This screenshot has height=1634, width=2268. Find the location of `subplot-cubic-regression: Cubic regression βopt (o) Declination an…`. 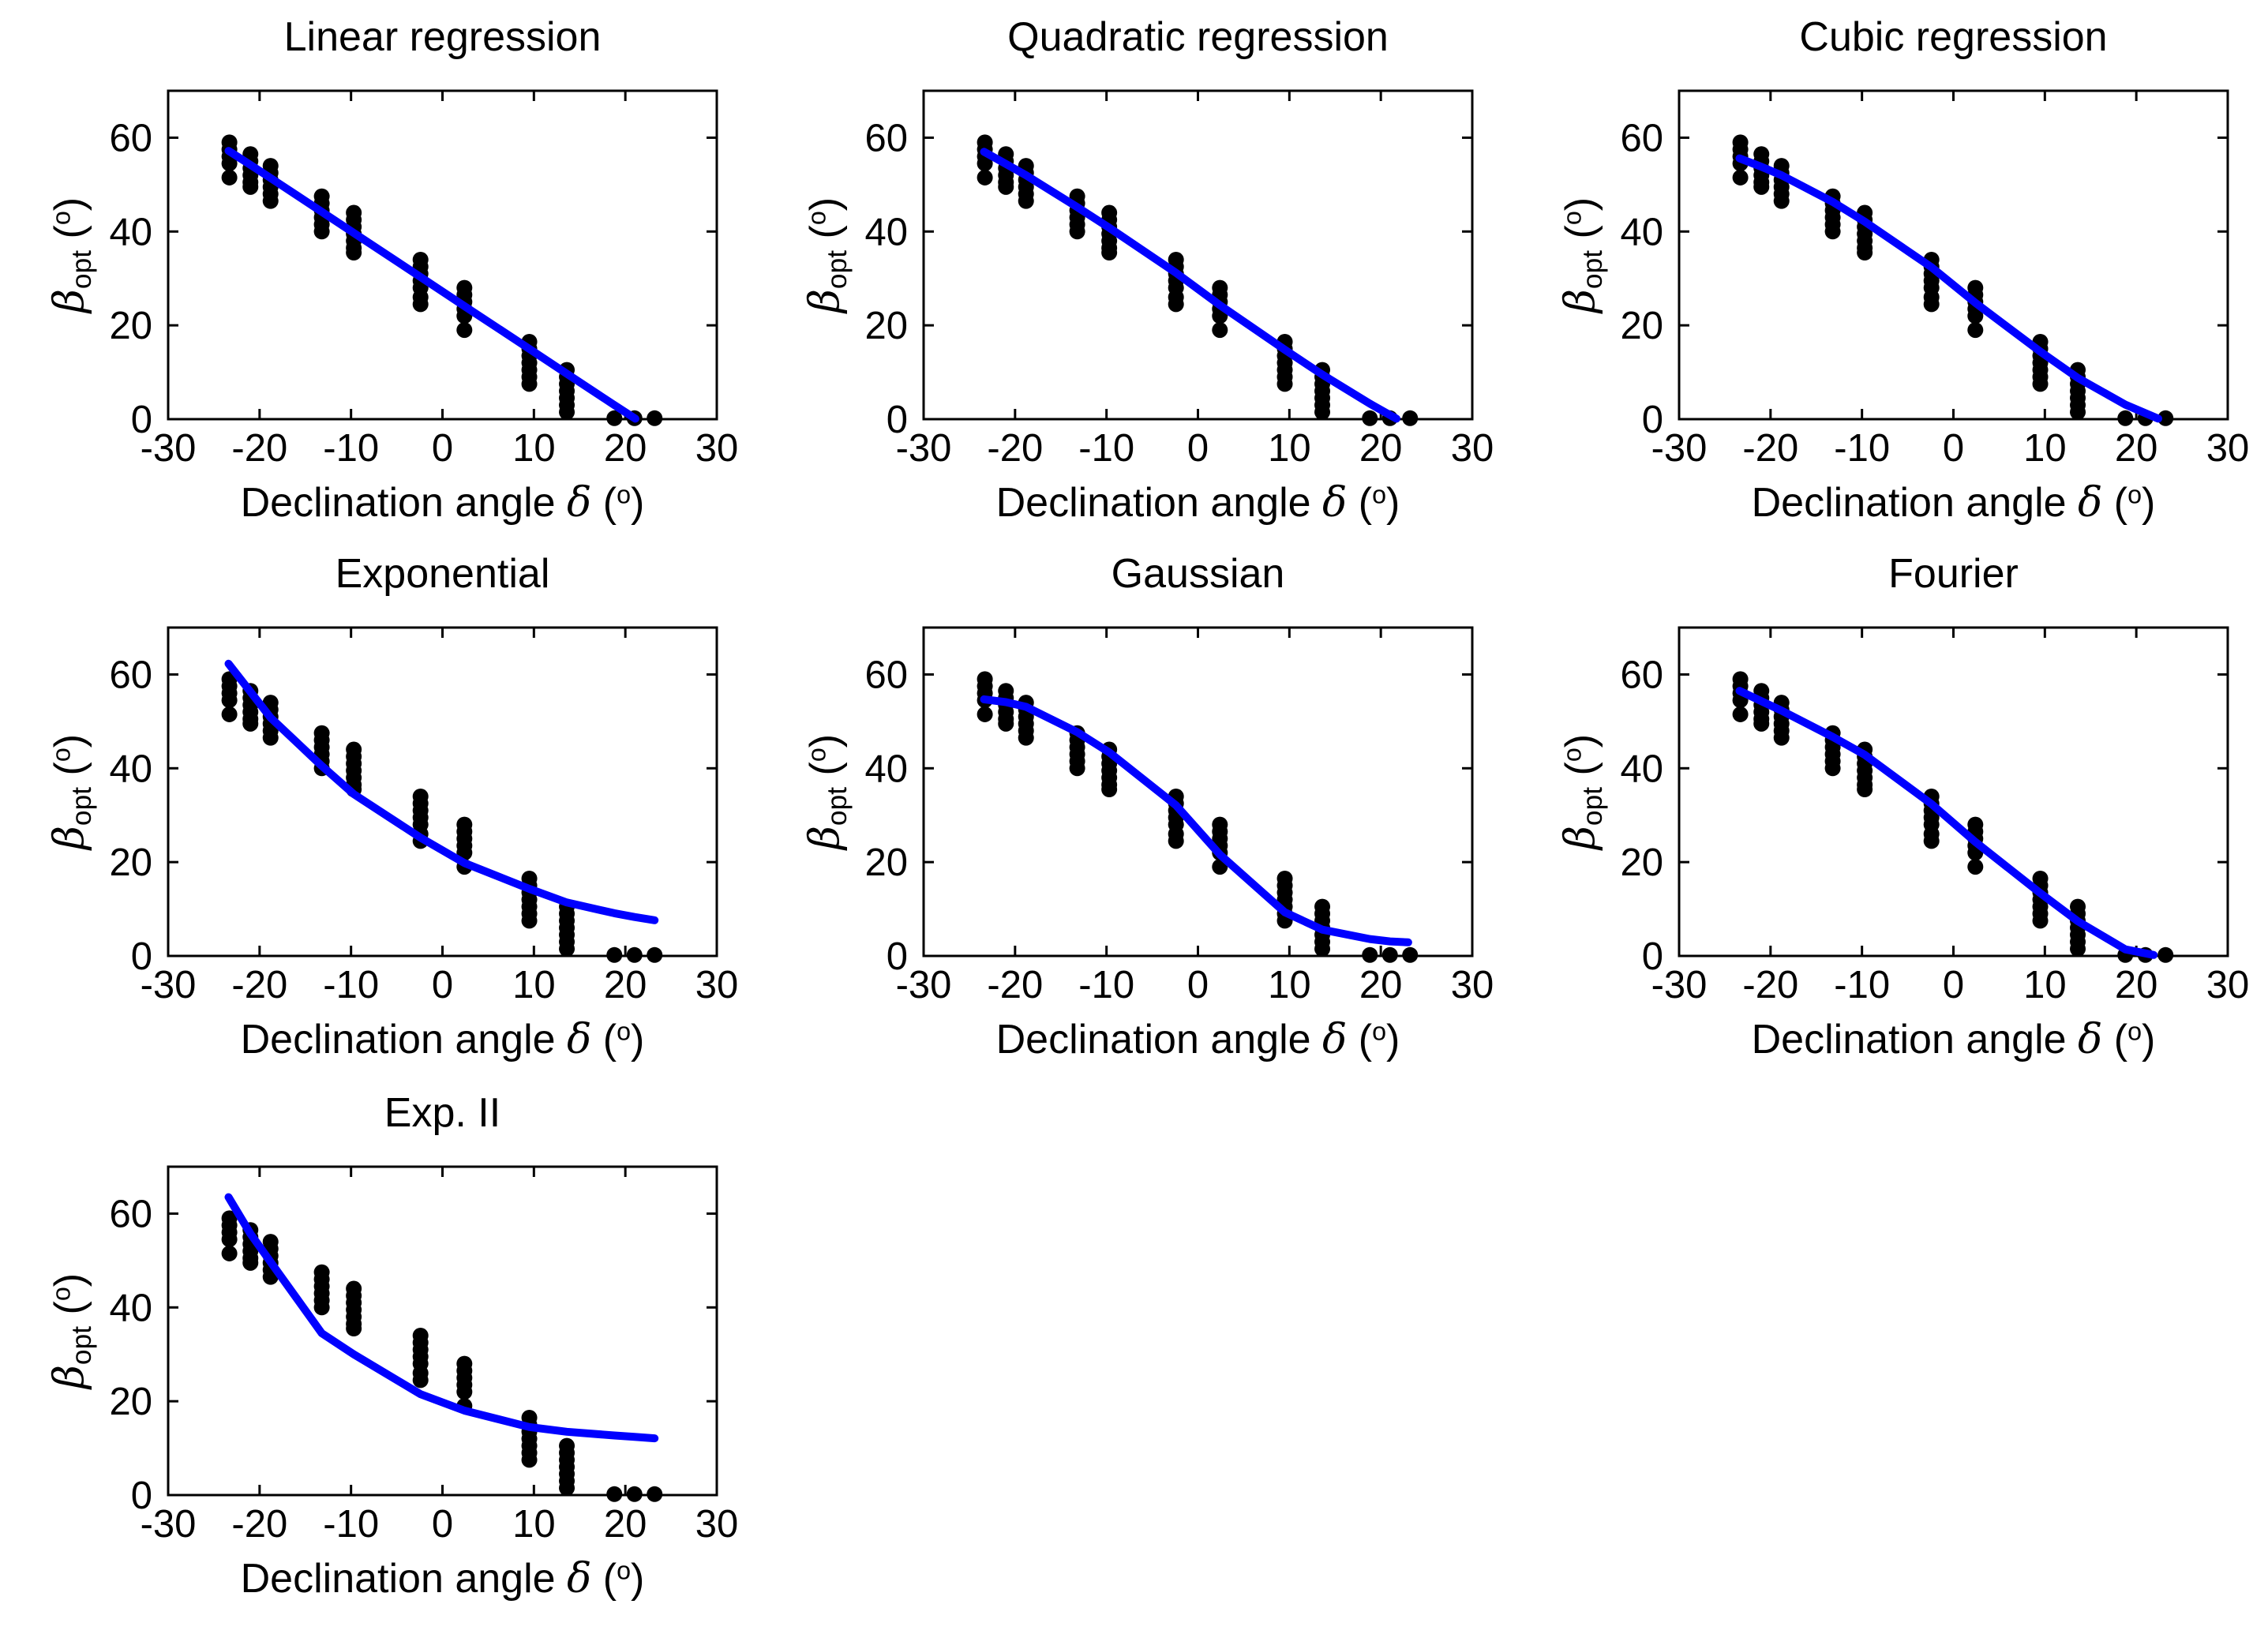

subplot-cubic-regression: Cubic regression βopt (o) Declination an… is located at coordinates (1888, 272).